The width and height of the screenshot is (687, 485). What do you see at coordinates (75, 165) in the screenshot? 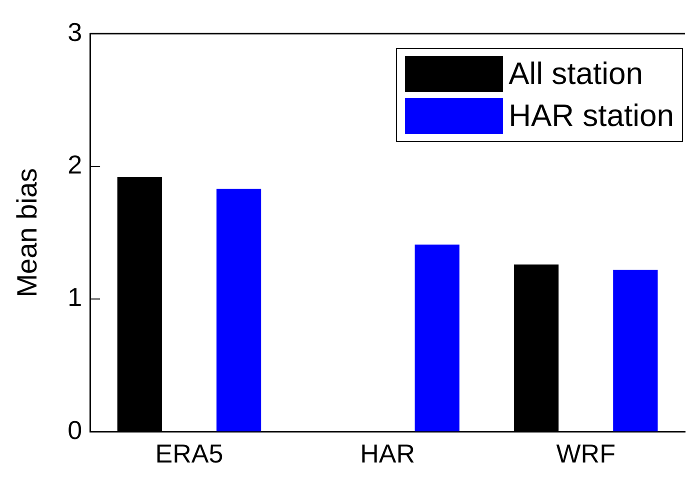
I see `y-tick-label: 2` at bounding box center [75, 165].